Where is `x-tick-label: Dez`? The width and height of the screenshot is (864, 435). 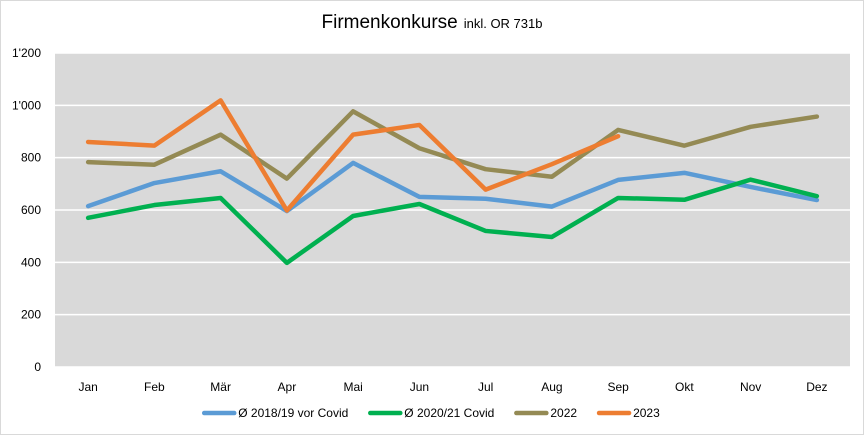 x-tick-label: Dez is located at coordinates (816, 387).